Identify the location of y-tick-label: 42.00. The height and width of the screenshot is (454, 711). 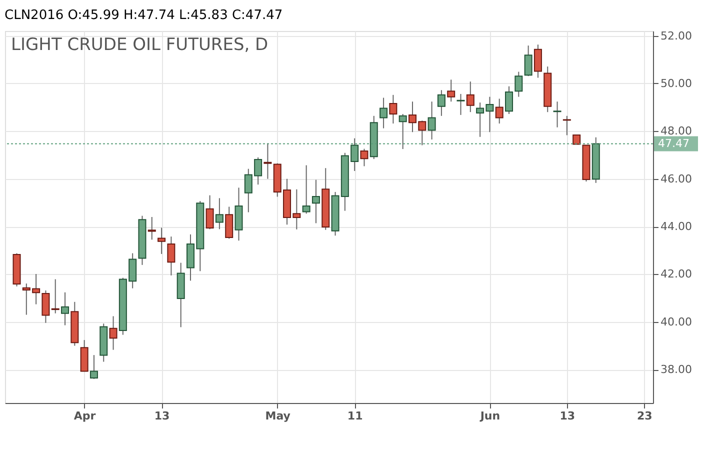
(676, 274).